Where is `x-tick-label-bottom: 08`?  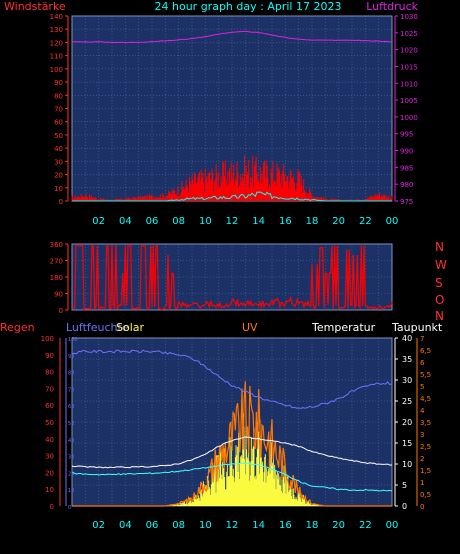
x-tick-label-bottom: 08 is located at coordinates (178, 525).